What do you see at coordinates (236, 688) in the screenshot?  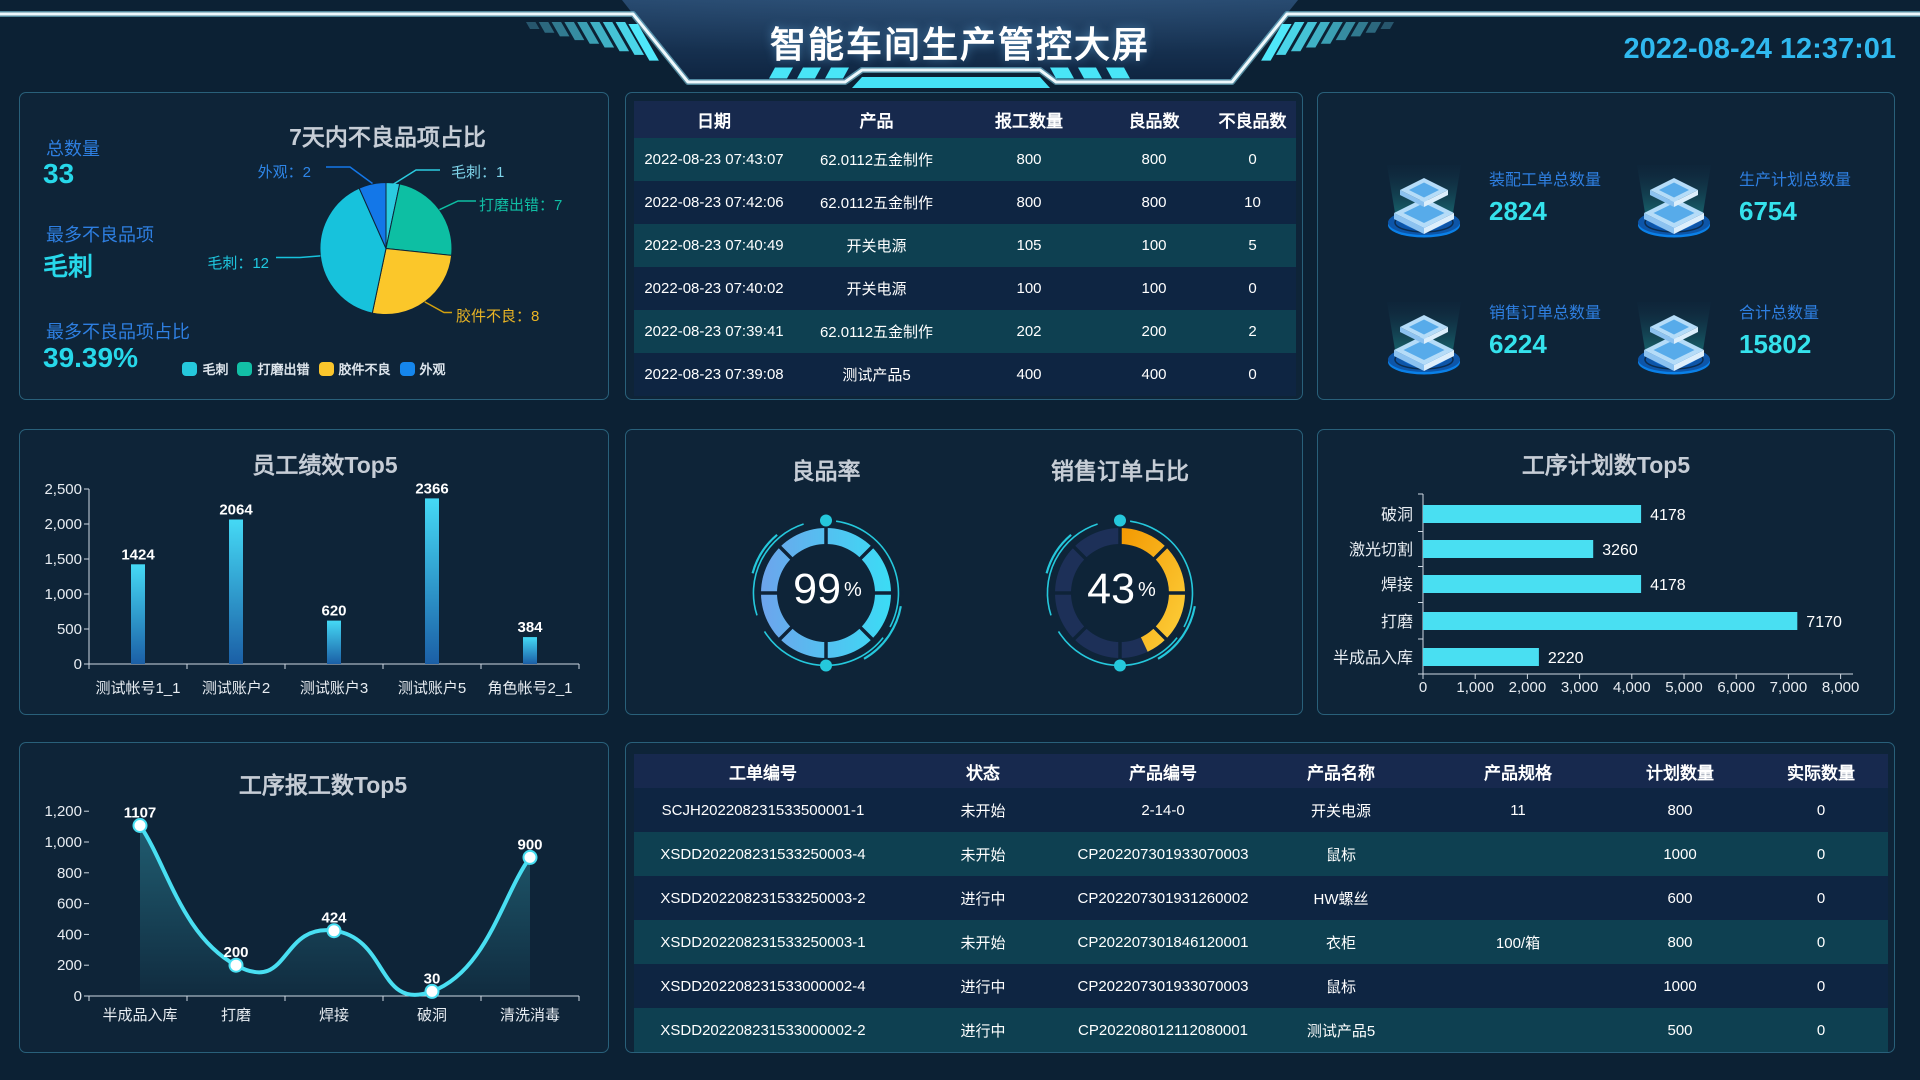 I see `svg-text: 测试账户2` at bounding box center [236, 688].